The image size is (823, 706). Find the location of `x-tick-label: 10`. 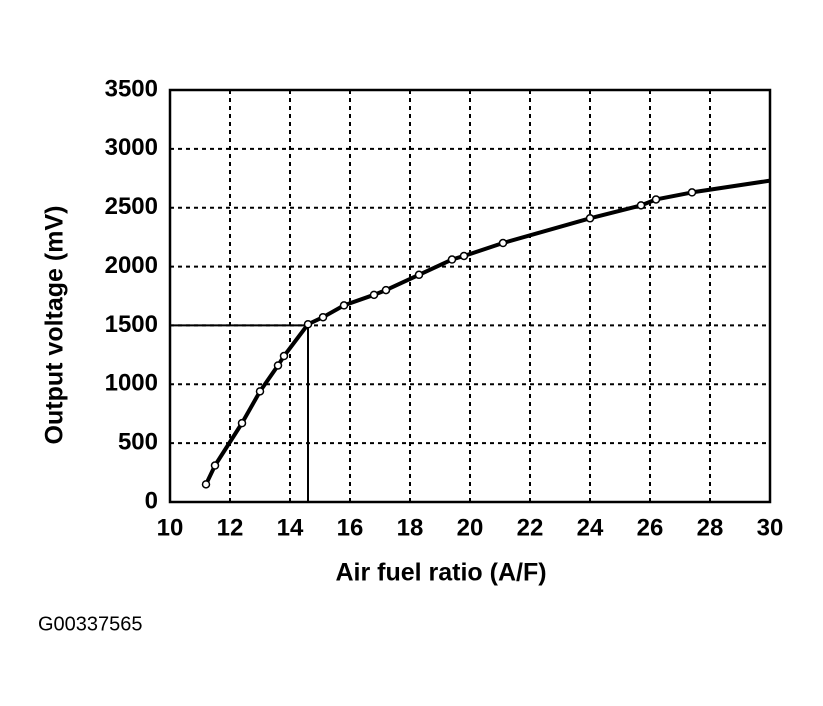

x-tick-label: 10 is located at coordinates (170, 527).